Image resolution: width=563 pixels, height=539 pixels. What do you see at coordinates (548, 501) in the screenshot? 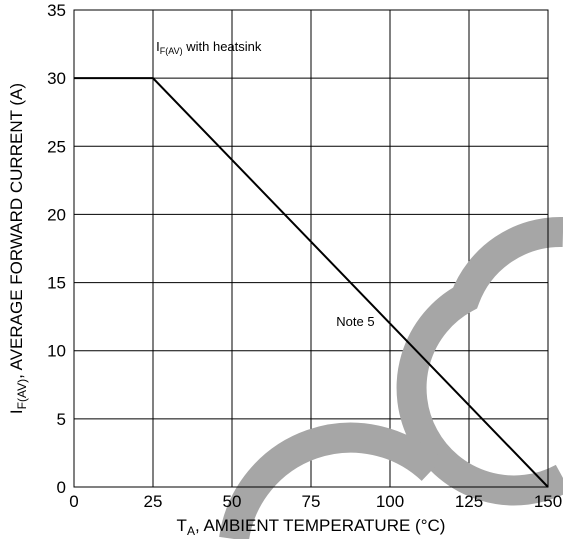
I see `x-tick-label: 150` at bounding box center [548, 501].